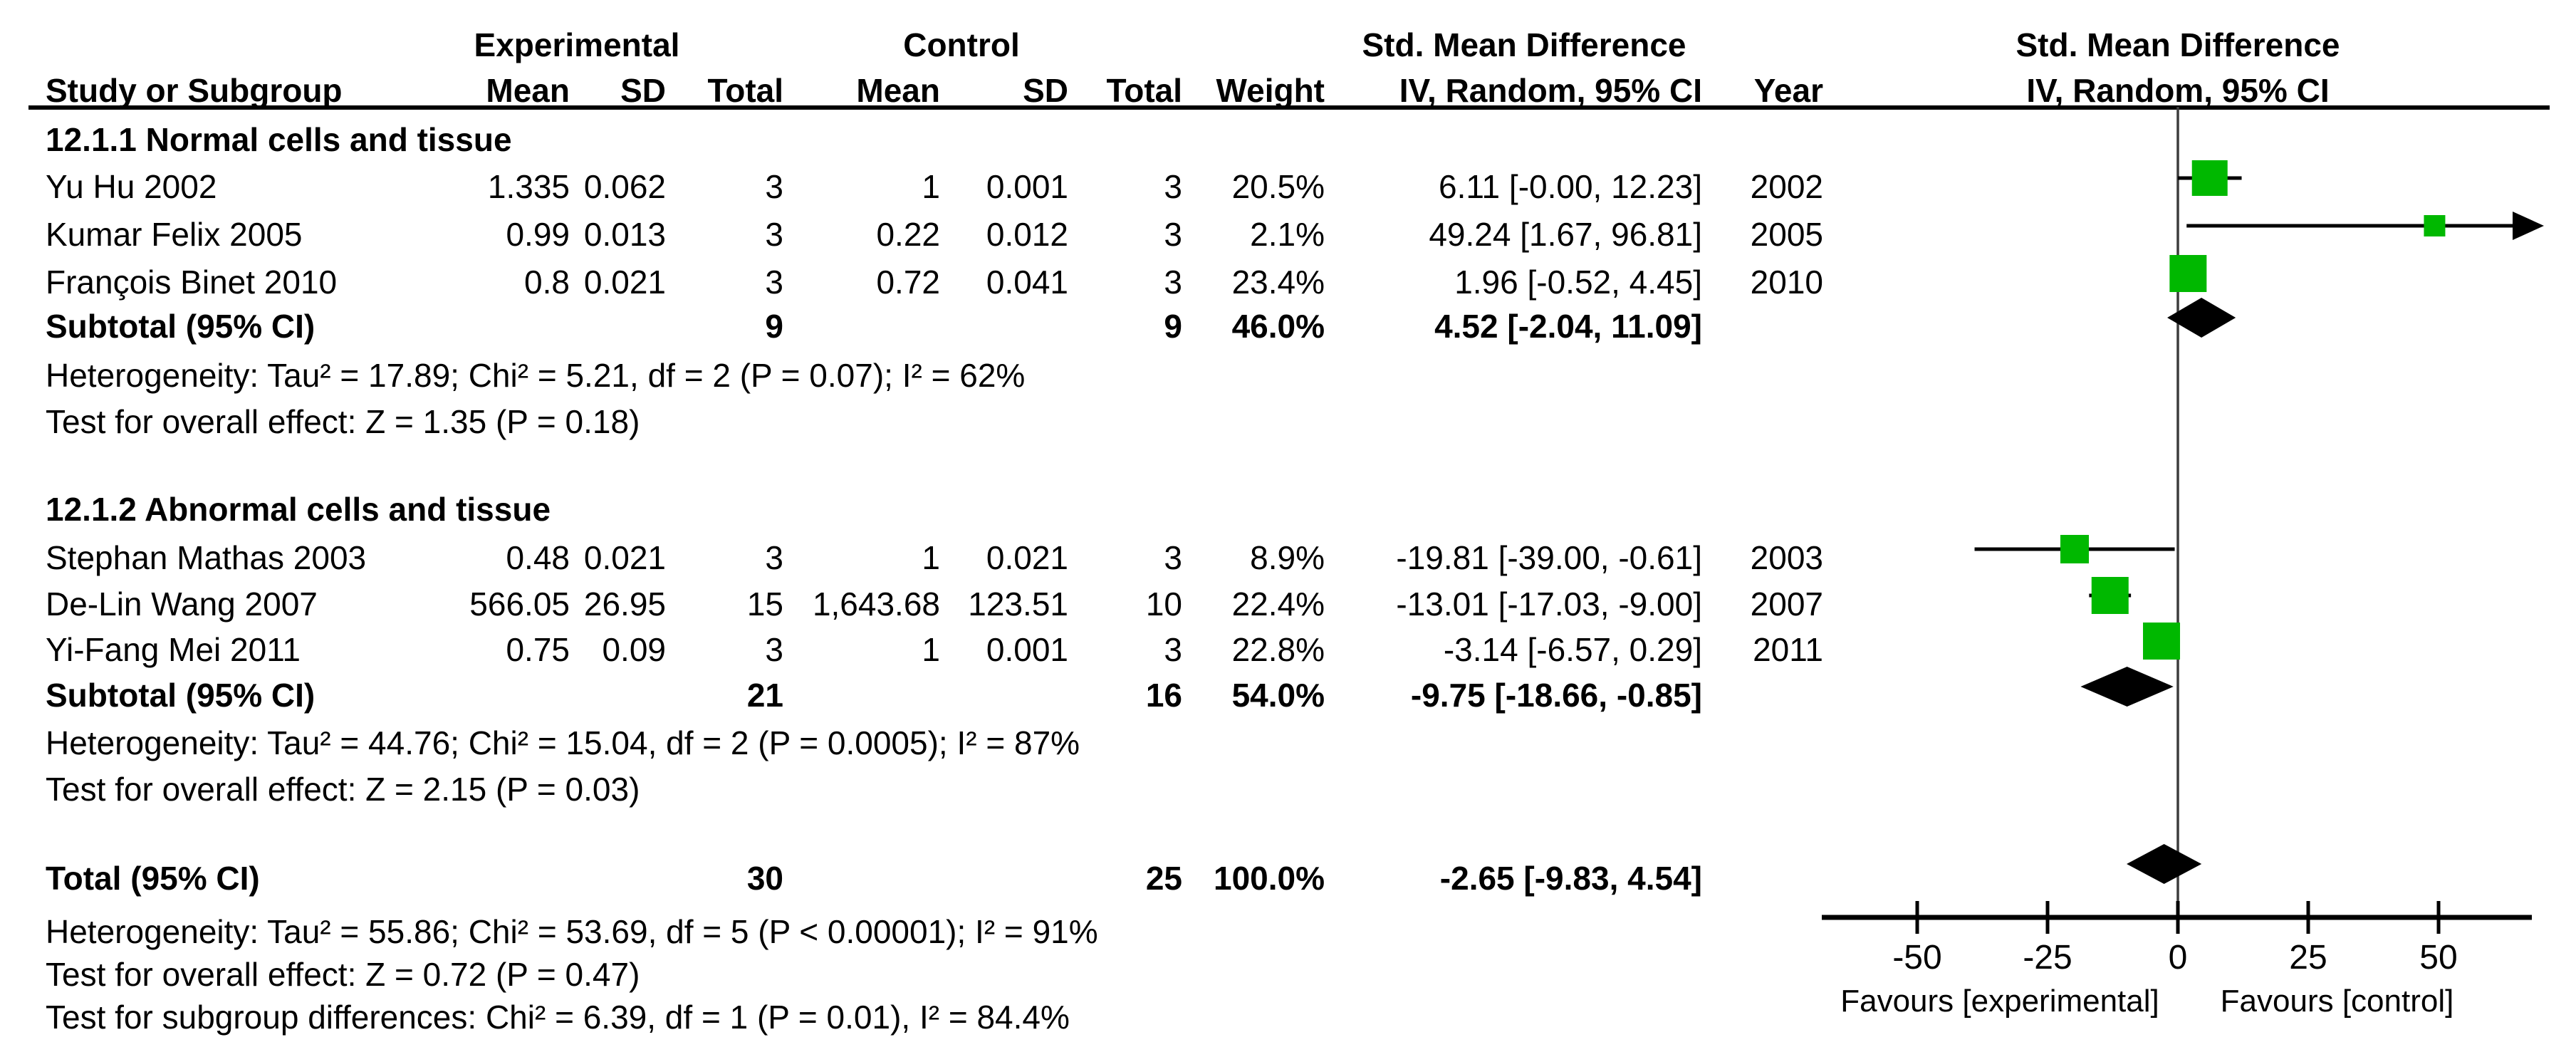 Image resolution: width=2576 pixels, height=1057 pixels. I want to click on study-name: Yu Hu 2002, so click(131, 186).